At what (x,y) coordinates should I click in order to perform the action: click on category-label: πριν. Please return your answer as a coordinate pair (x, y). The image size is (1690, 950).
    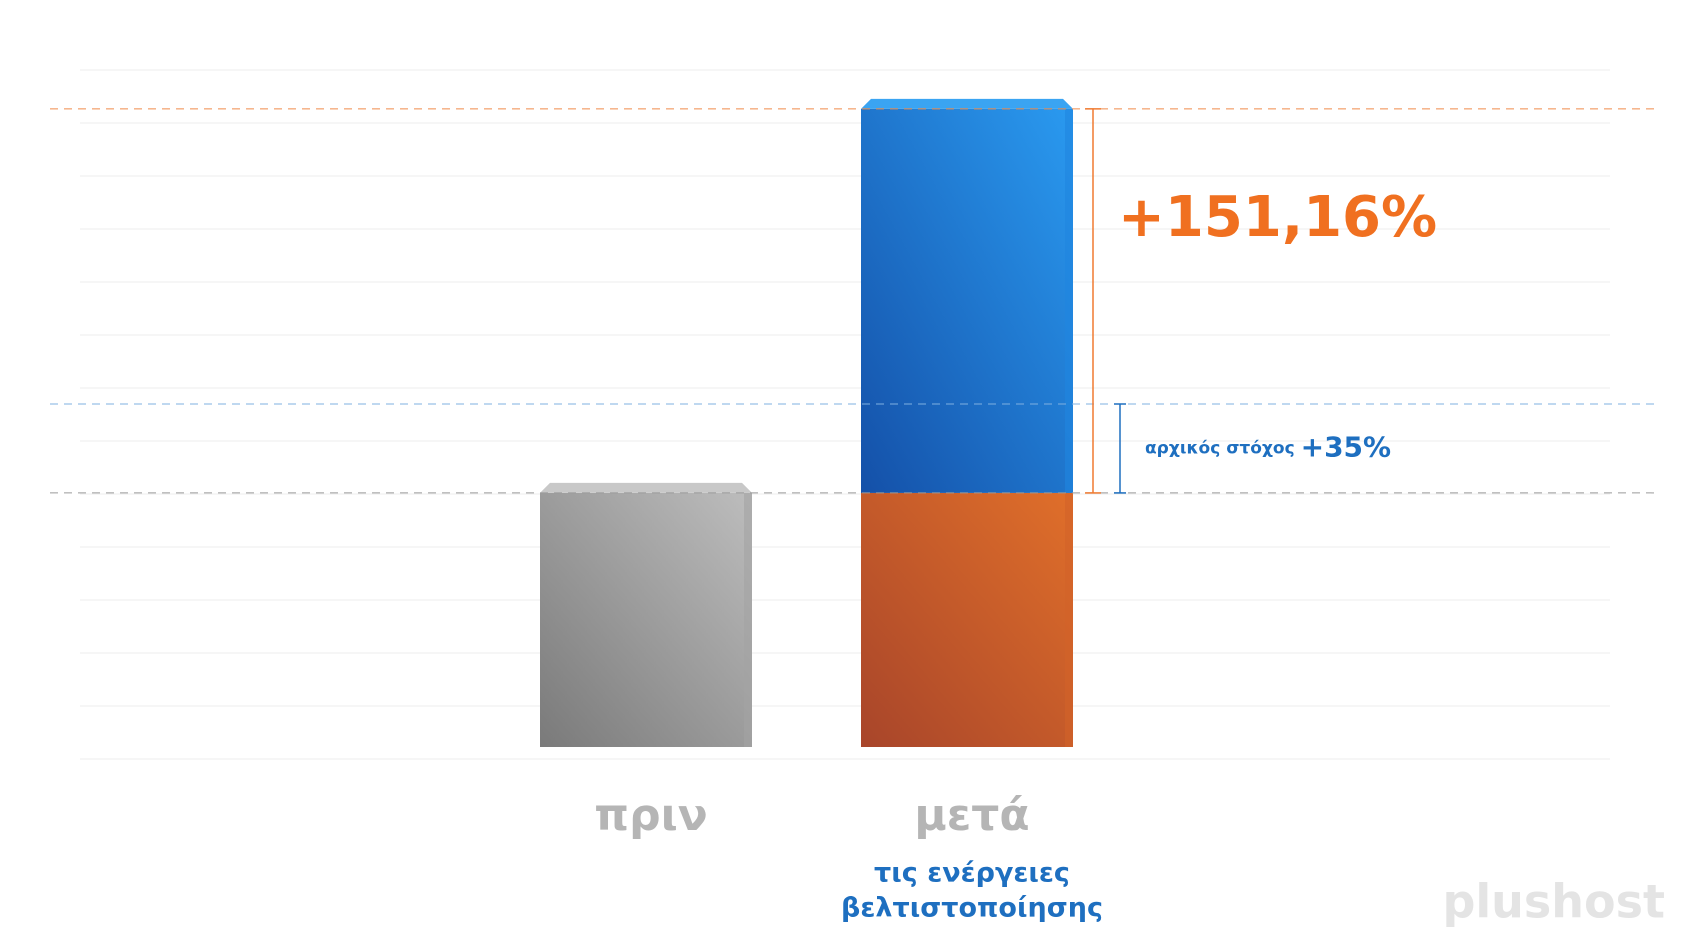
    Looking at the image, I should click on (650, 815).